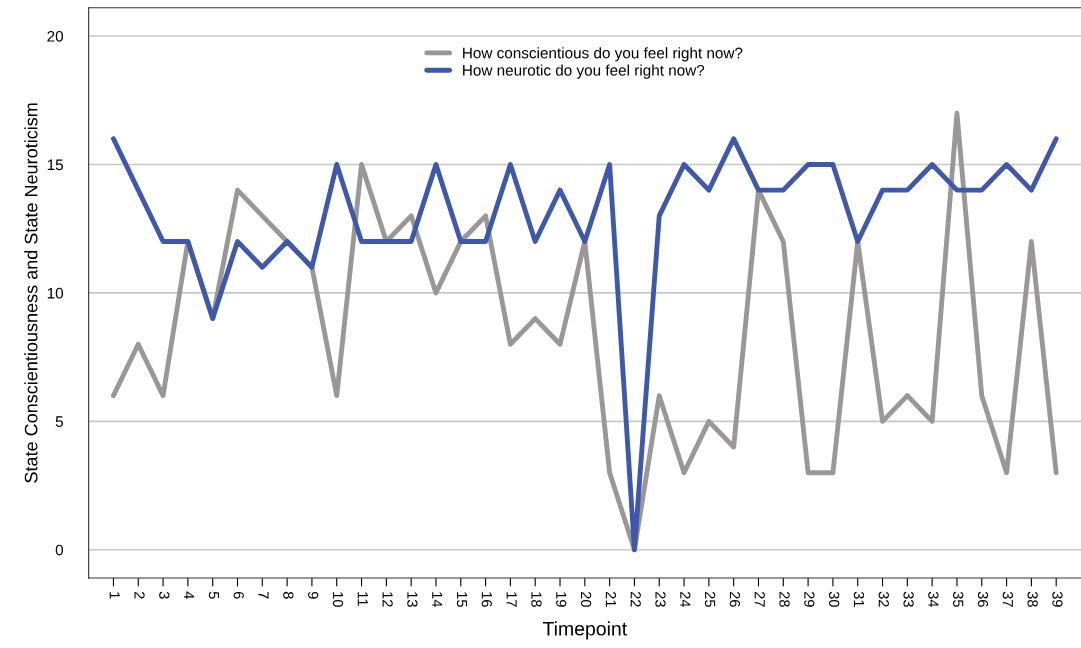 Image resolution: width=1081 pixels, height=648 pixels. I want to click on x-tick-label: 19, so click(561, 599).